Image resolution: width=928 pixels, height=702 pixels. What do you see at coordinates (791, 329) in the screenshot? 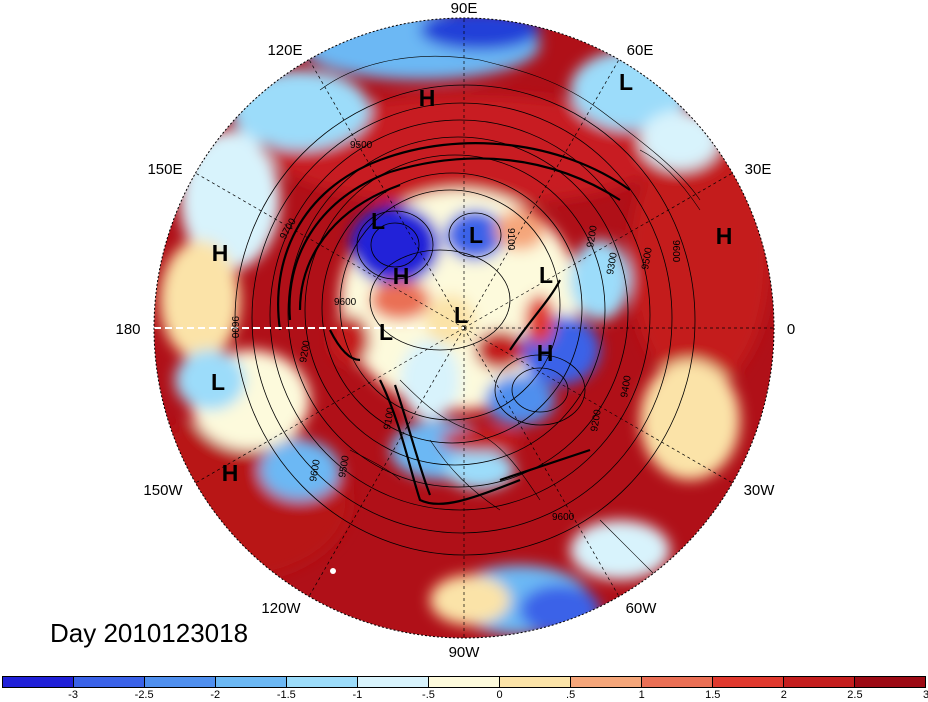
I see `lon-label-0: 0` at bounding box center [791, 329].